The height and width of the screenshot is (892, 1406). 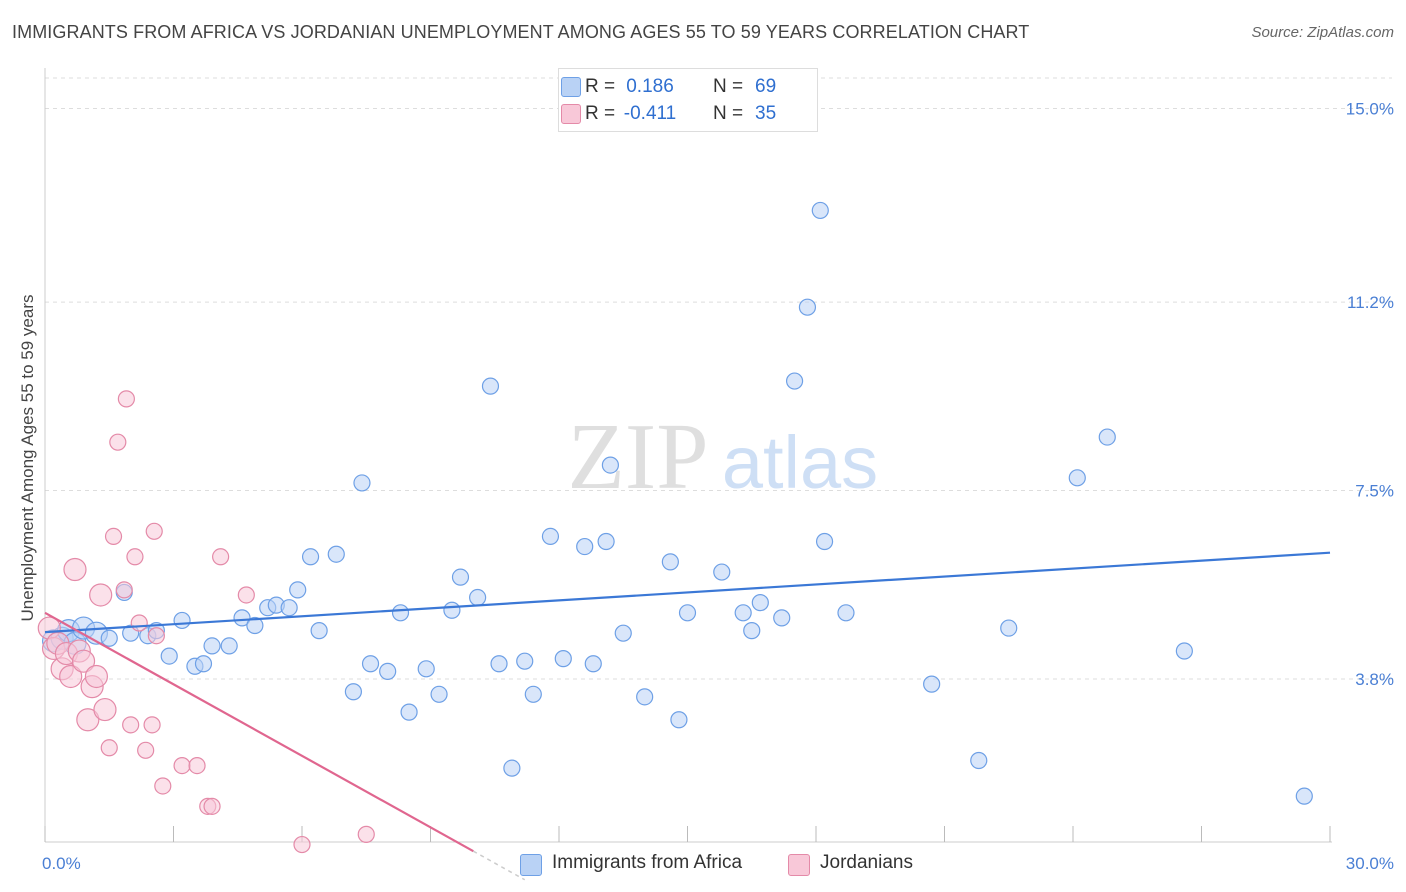 I want to click on y-tick-label: 7.5%, so click(x=1374, y=491).